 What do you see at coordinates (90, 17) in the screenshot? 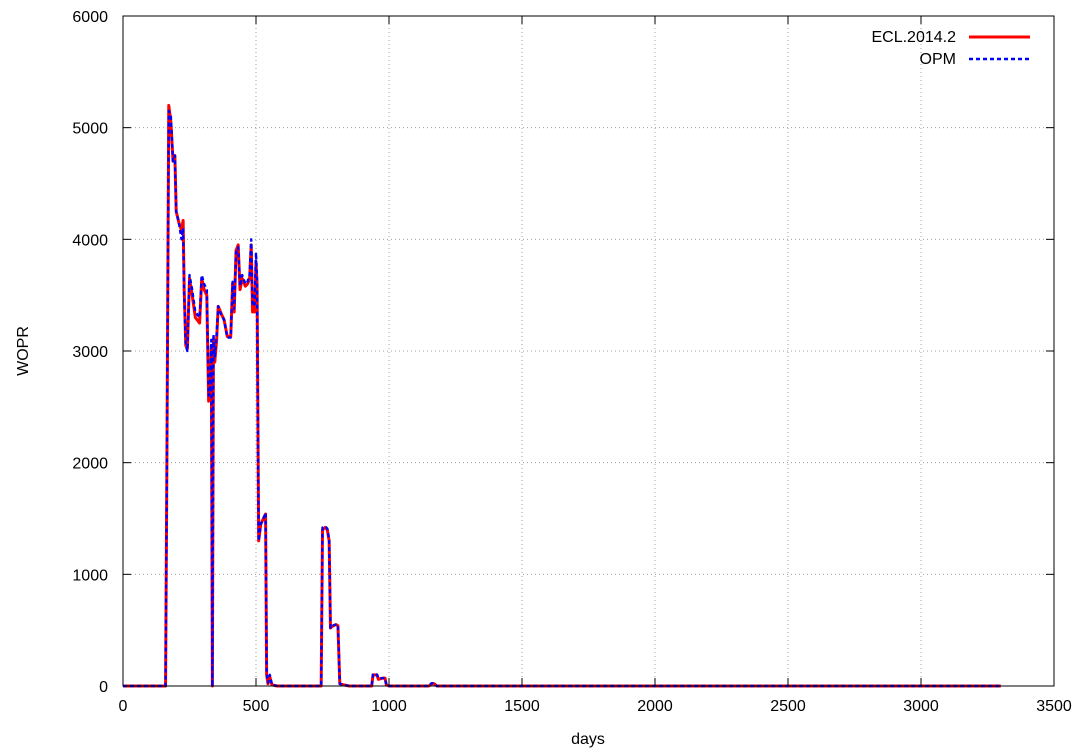
I see `y-tick-label: 6000` at bounding box center [90, 17].